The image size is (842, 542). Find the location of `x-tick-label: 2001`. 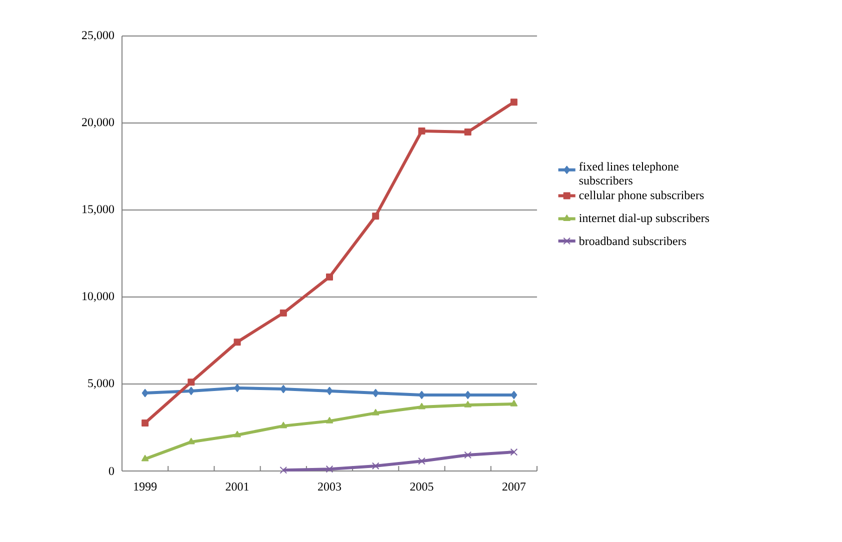

x-tick-label: 2001 is located at coordinates (237, 486).